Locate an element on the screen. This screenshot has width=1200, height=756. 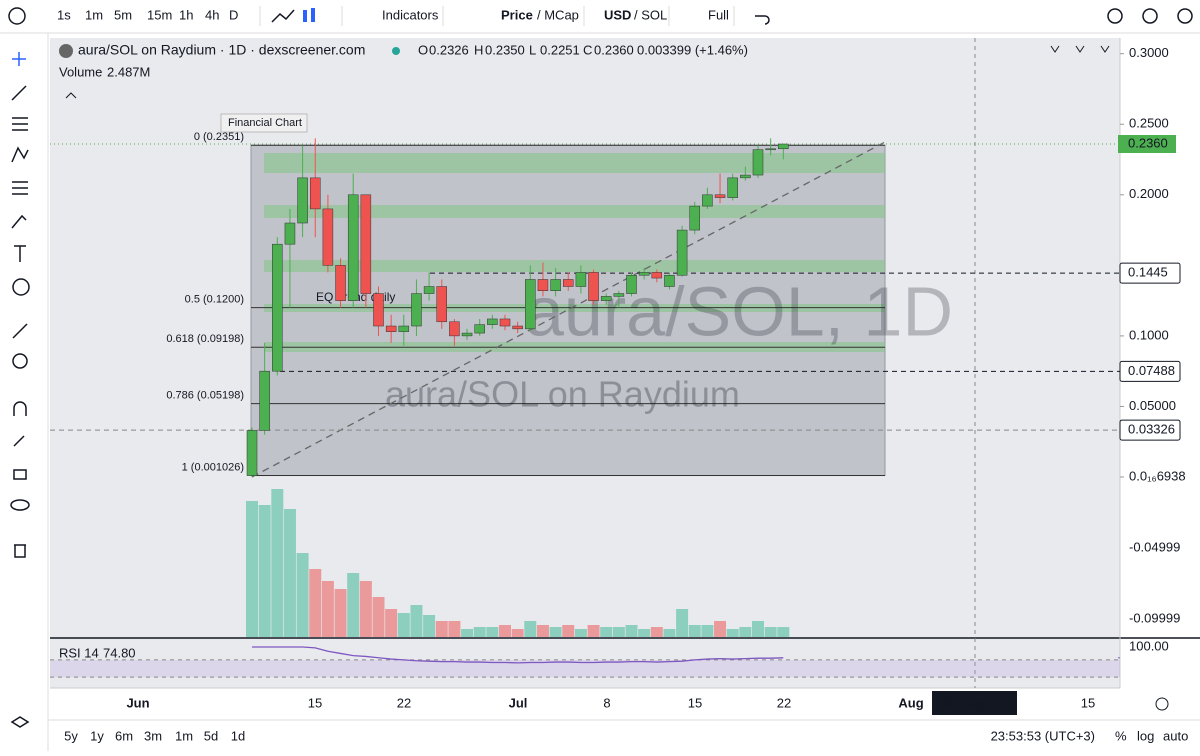
interval-button: D is located at coordinates (233, 14).